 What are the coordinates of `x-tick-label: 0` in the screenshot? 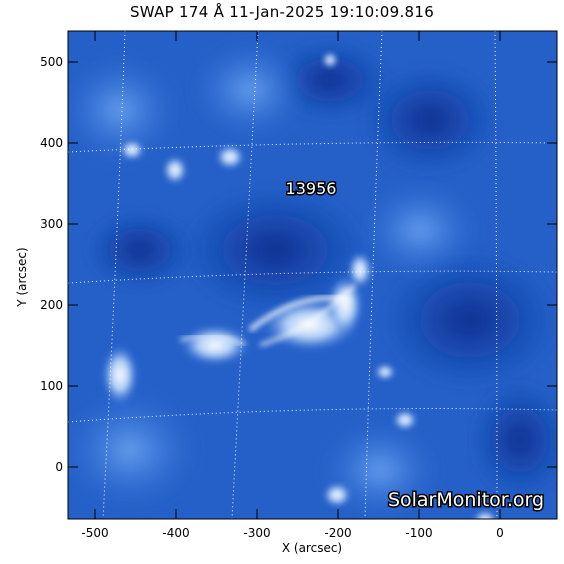 It's located at (500, 533).